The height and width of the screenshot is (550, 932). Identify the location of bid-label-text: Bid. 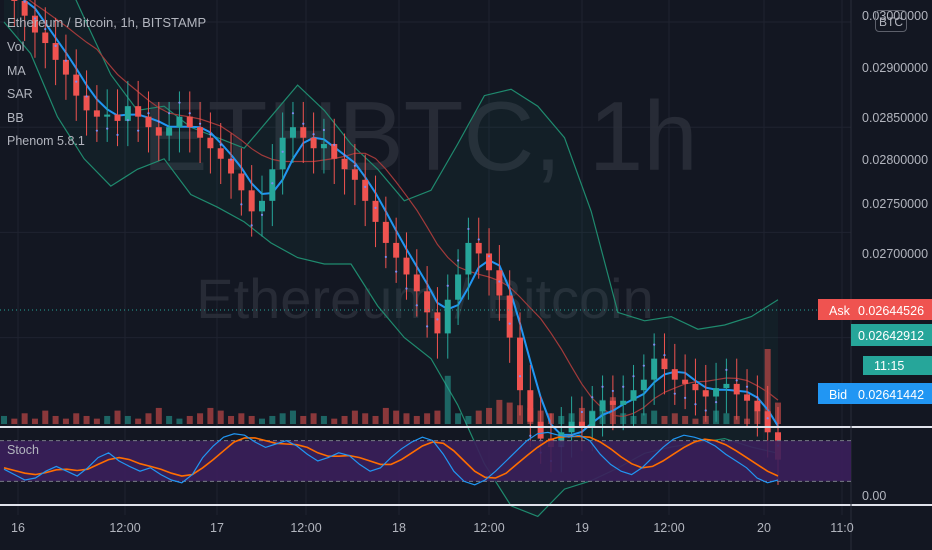
(838, 395).